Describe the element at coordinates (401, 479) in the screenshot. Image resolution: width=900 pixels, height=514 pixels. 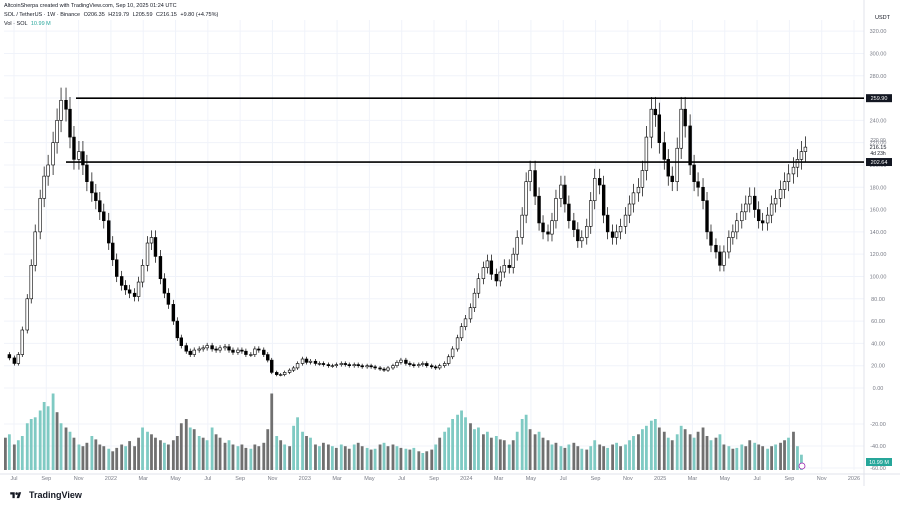
I see `time-tick-label: Jul` at that location.